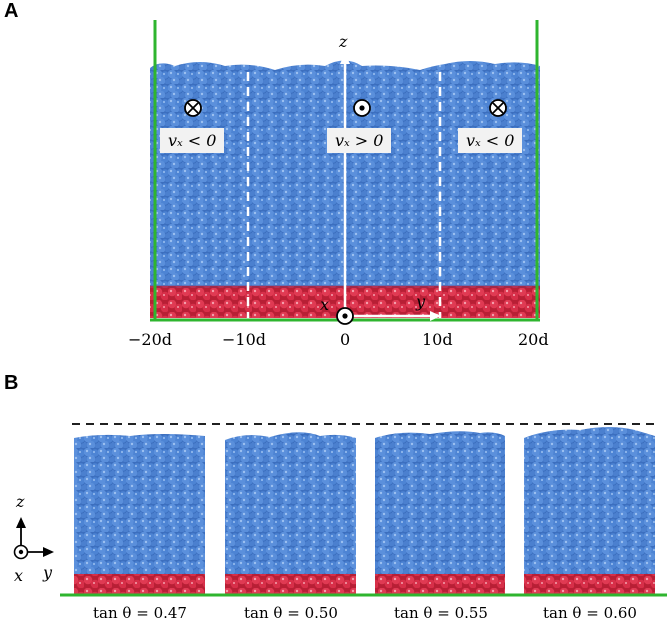 Image resolution: width=671 pixels, height=626 pixels. I want to click on panel-a-letter: A, so click(11, 11).